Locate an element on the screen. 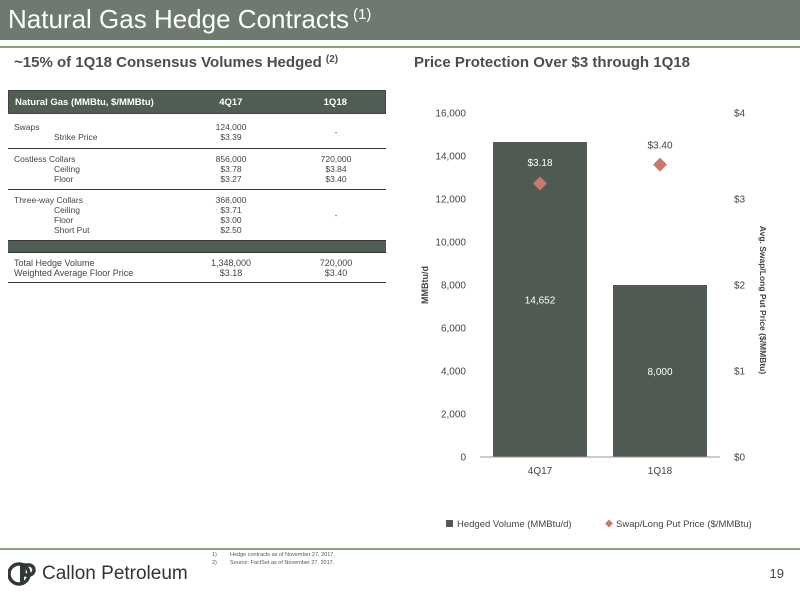 This screenshot has height=600, width=800. row-sublabel: Strike Price is located at coordinates (76, 137).